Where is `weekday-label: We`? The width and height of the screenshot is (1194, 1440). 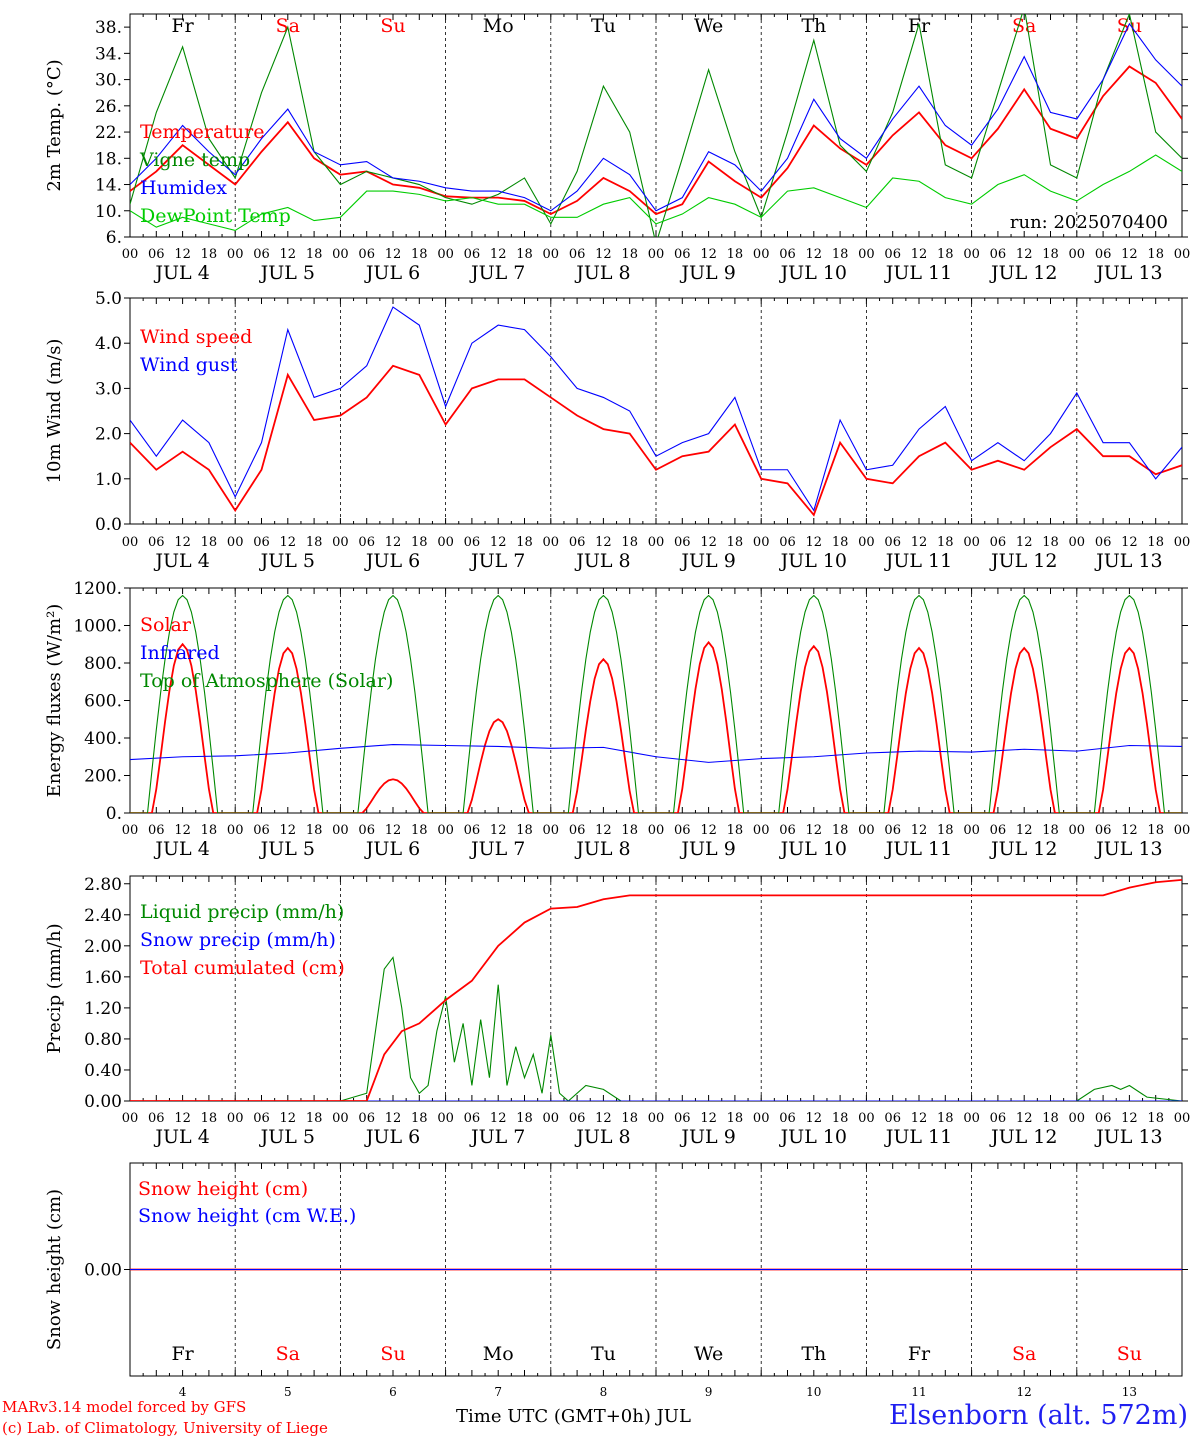 weekday-label: We is located at coordinates (708, 26).